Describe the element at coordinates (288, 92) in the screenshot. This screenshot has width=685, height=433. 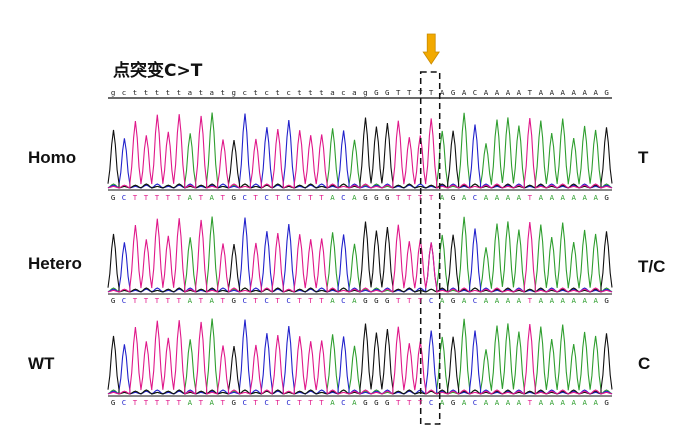
I see `reference-base-16: c` at that location.